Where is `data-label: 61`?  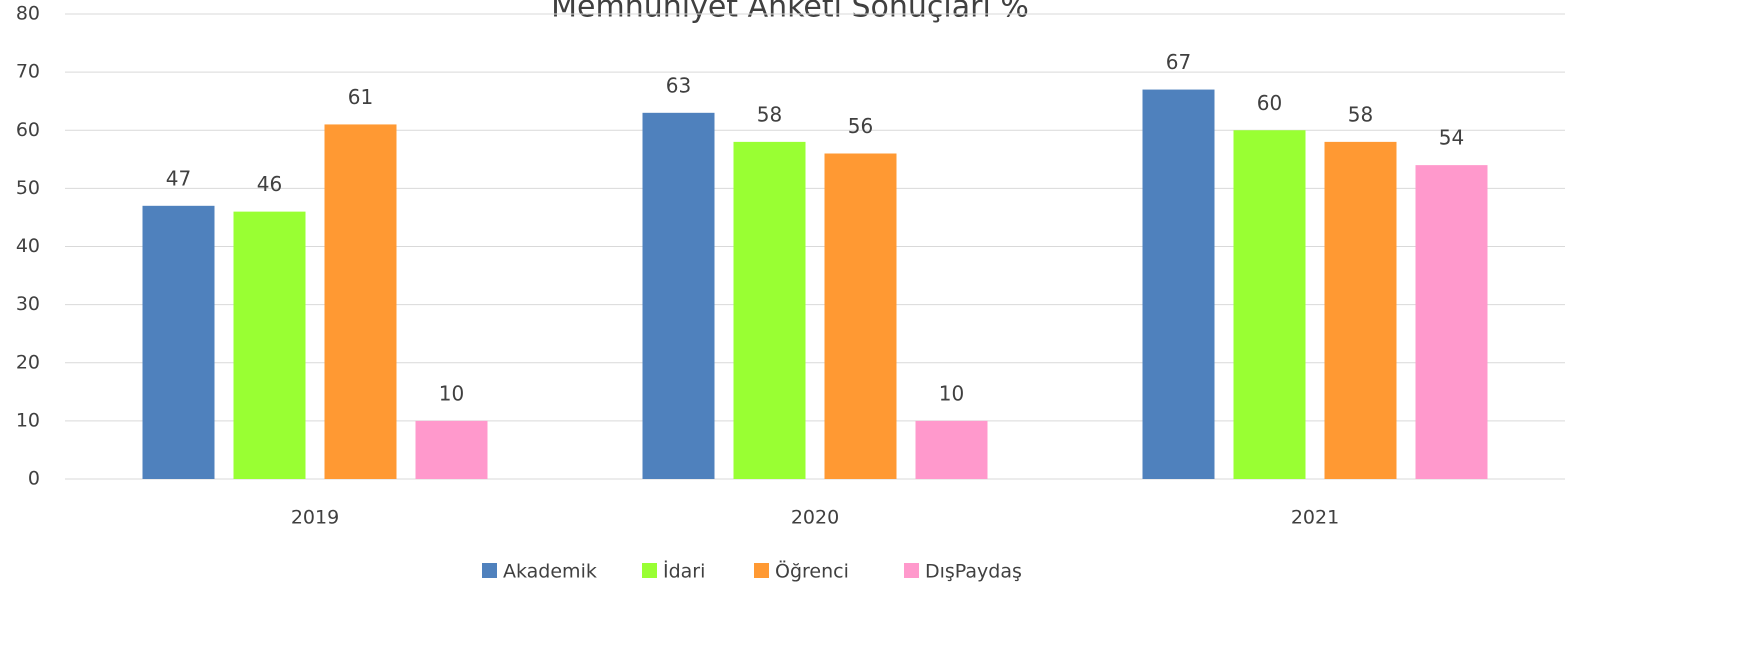 data-label: 61 is located at coordinates (360, 97).